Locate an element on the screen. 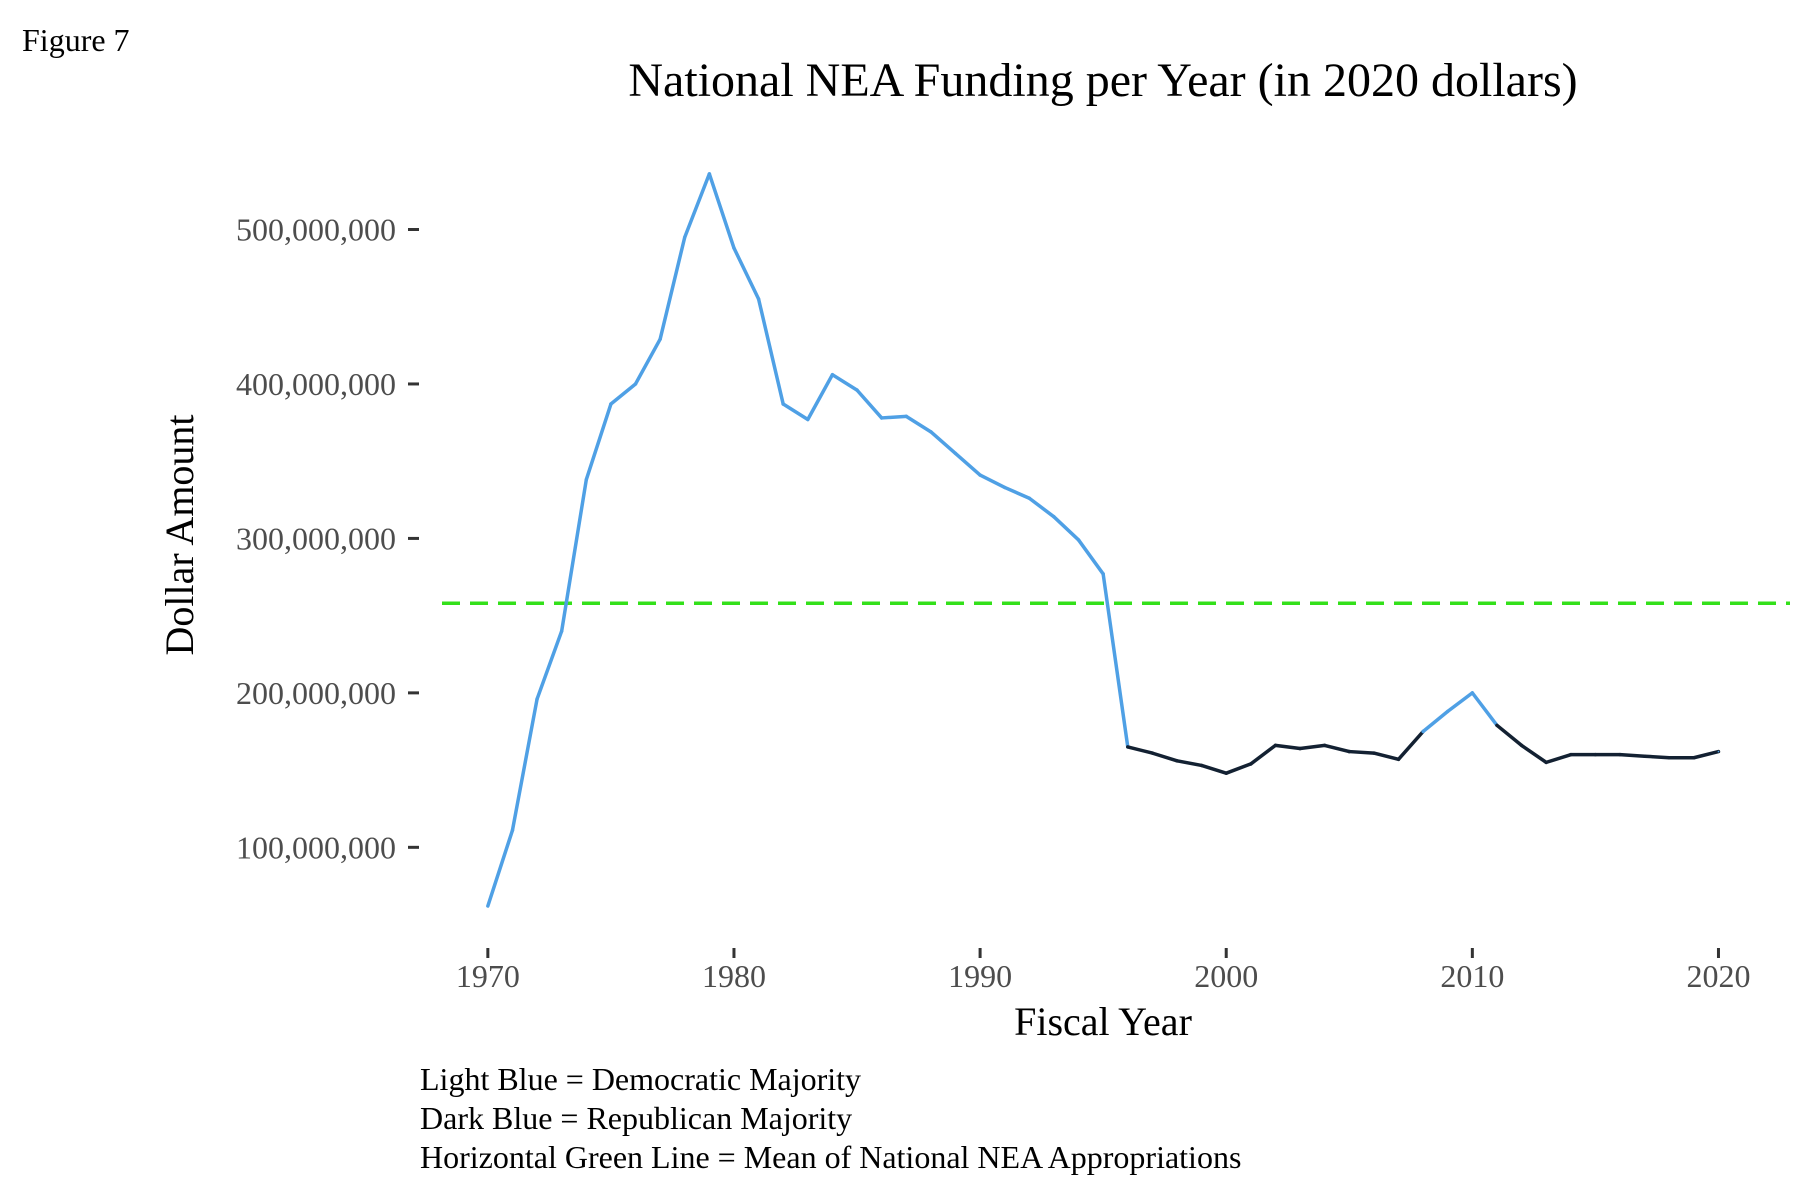 The image size is (1800, 1200). note-republican: Dark Blue = Republican Majority is located at coordinates (636, 1118).